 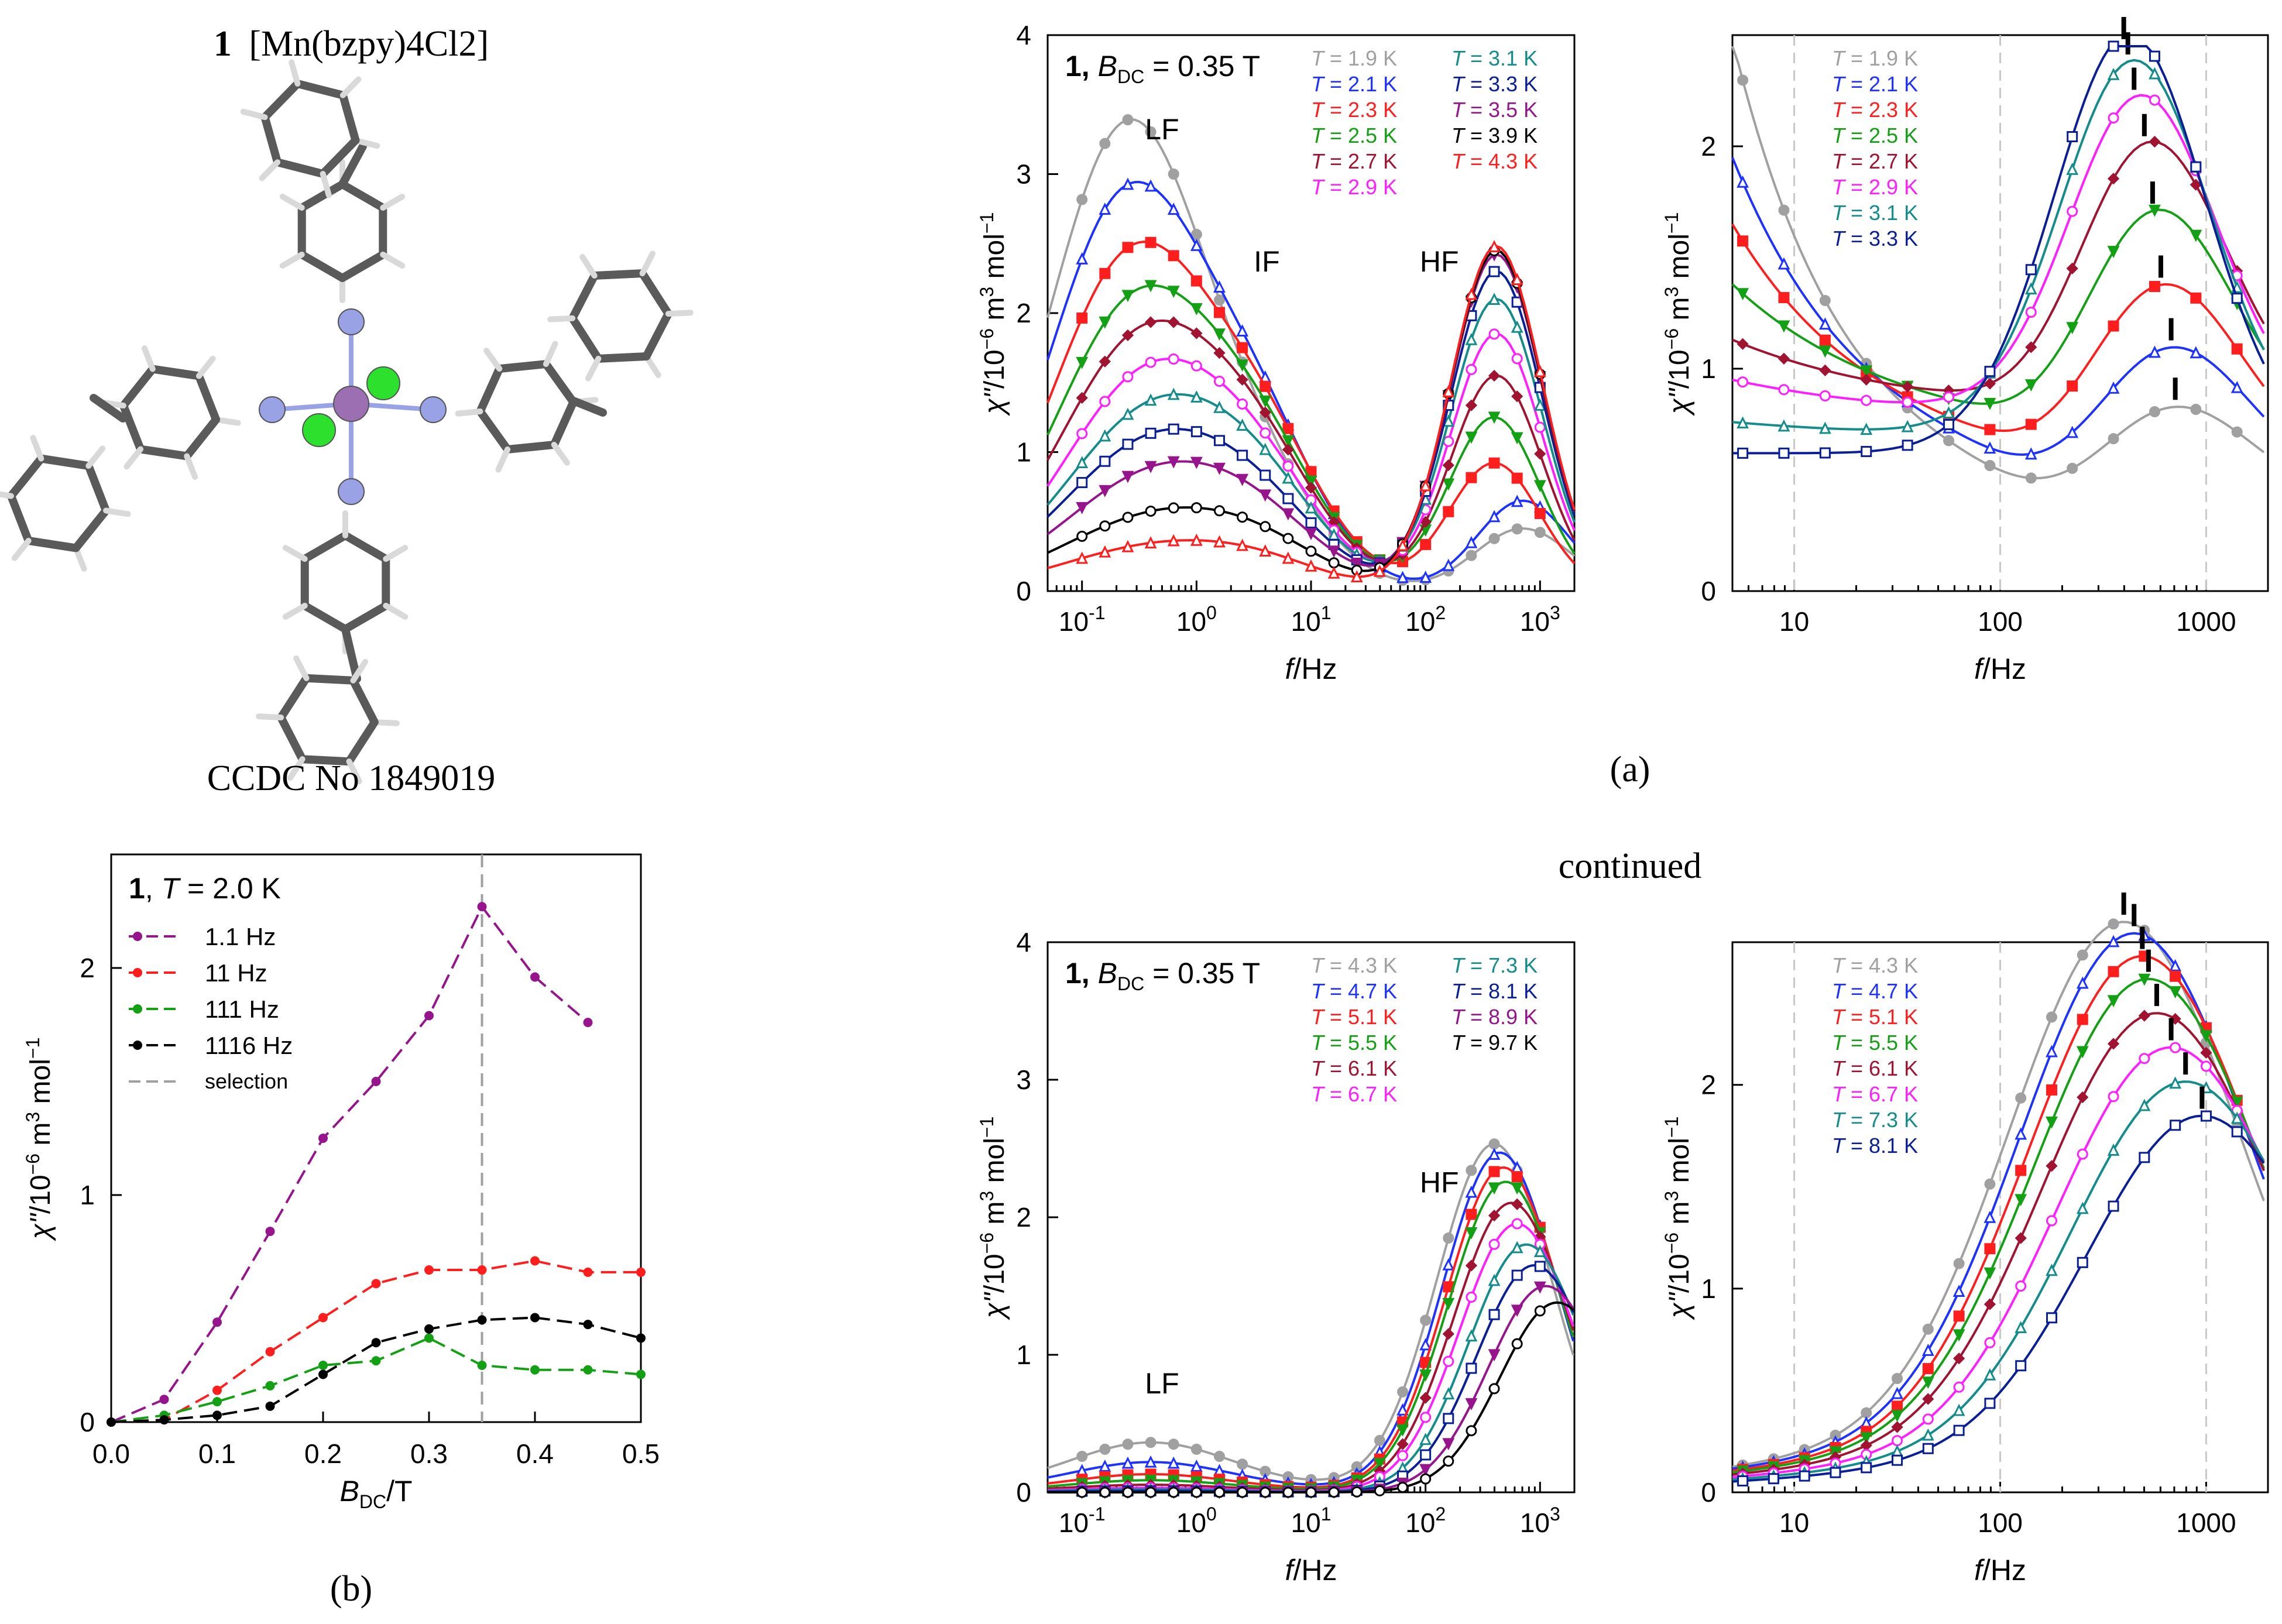 What do you see at coordinates (2000, 621) in the screenshot?
I see `x-tick-label: 100` at bounding box center [2000, 621].